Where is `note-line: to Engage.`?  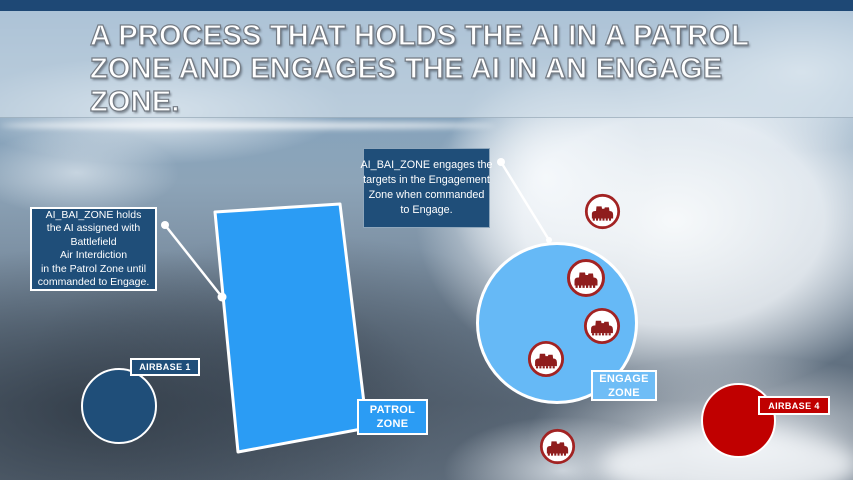
note-line: to Engage. is located at coordinates (426, 210).